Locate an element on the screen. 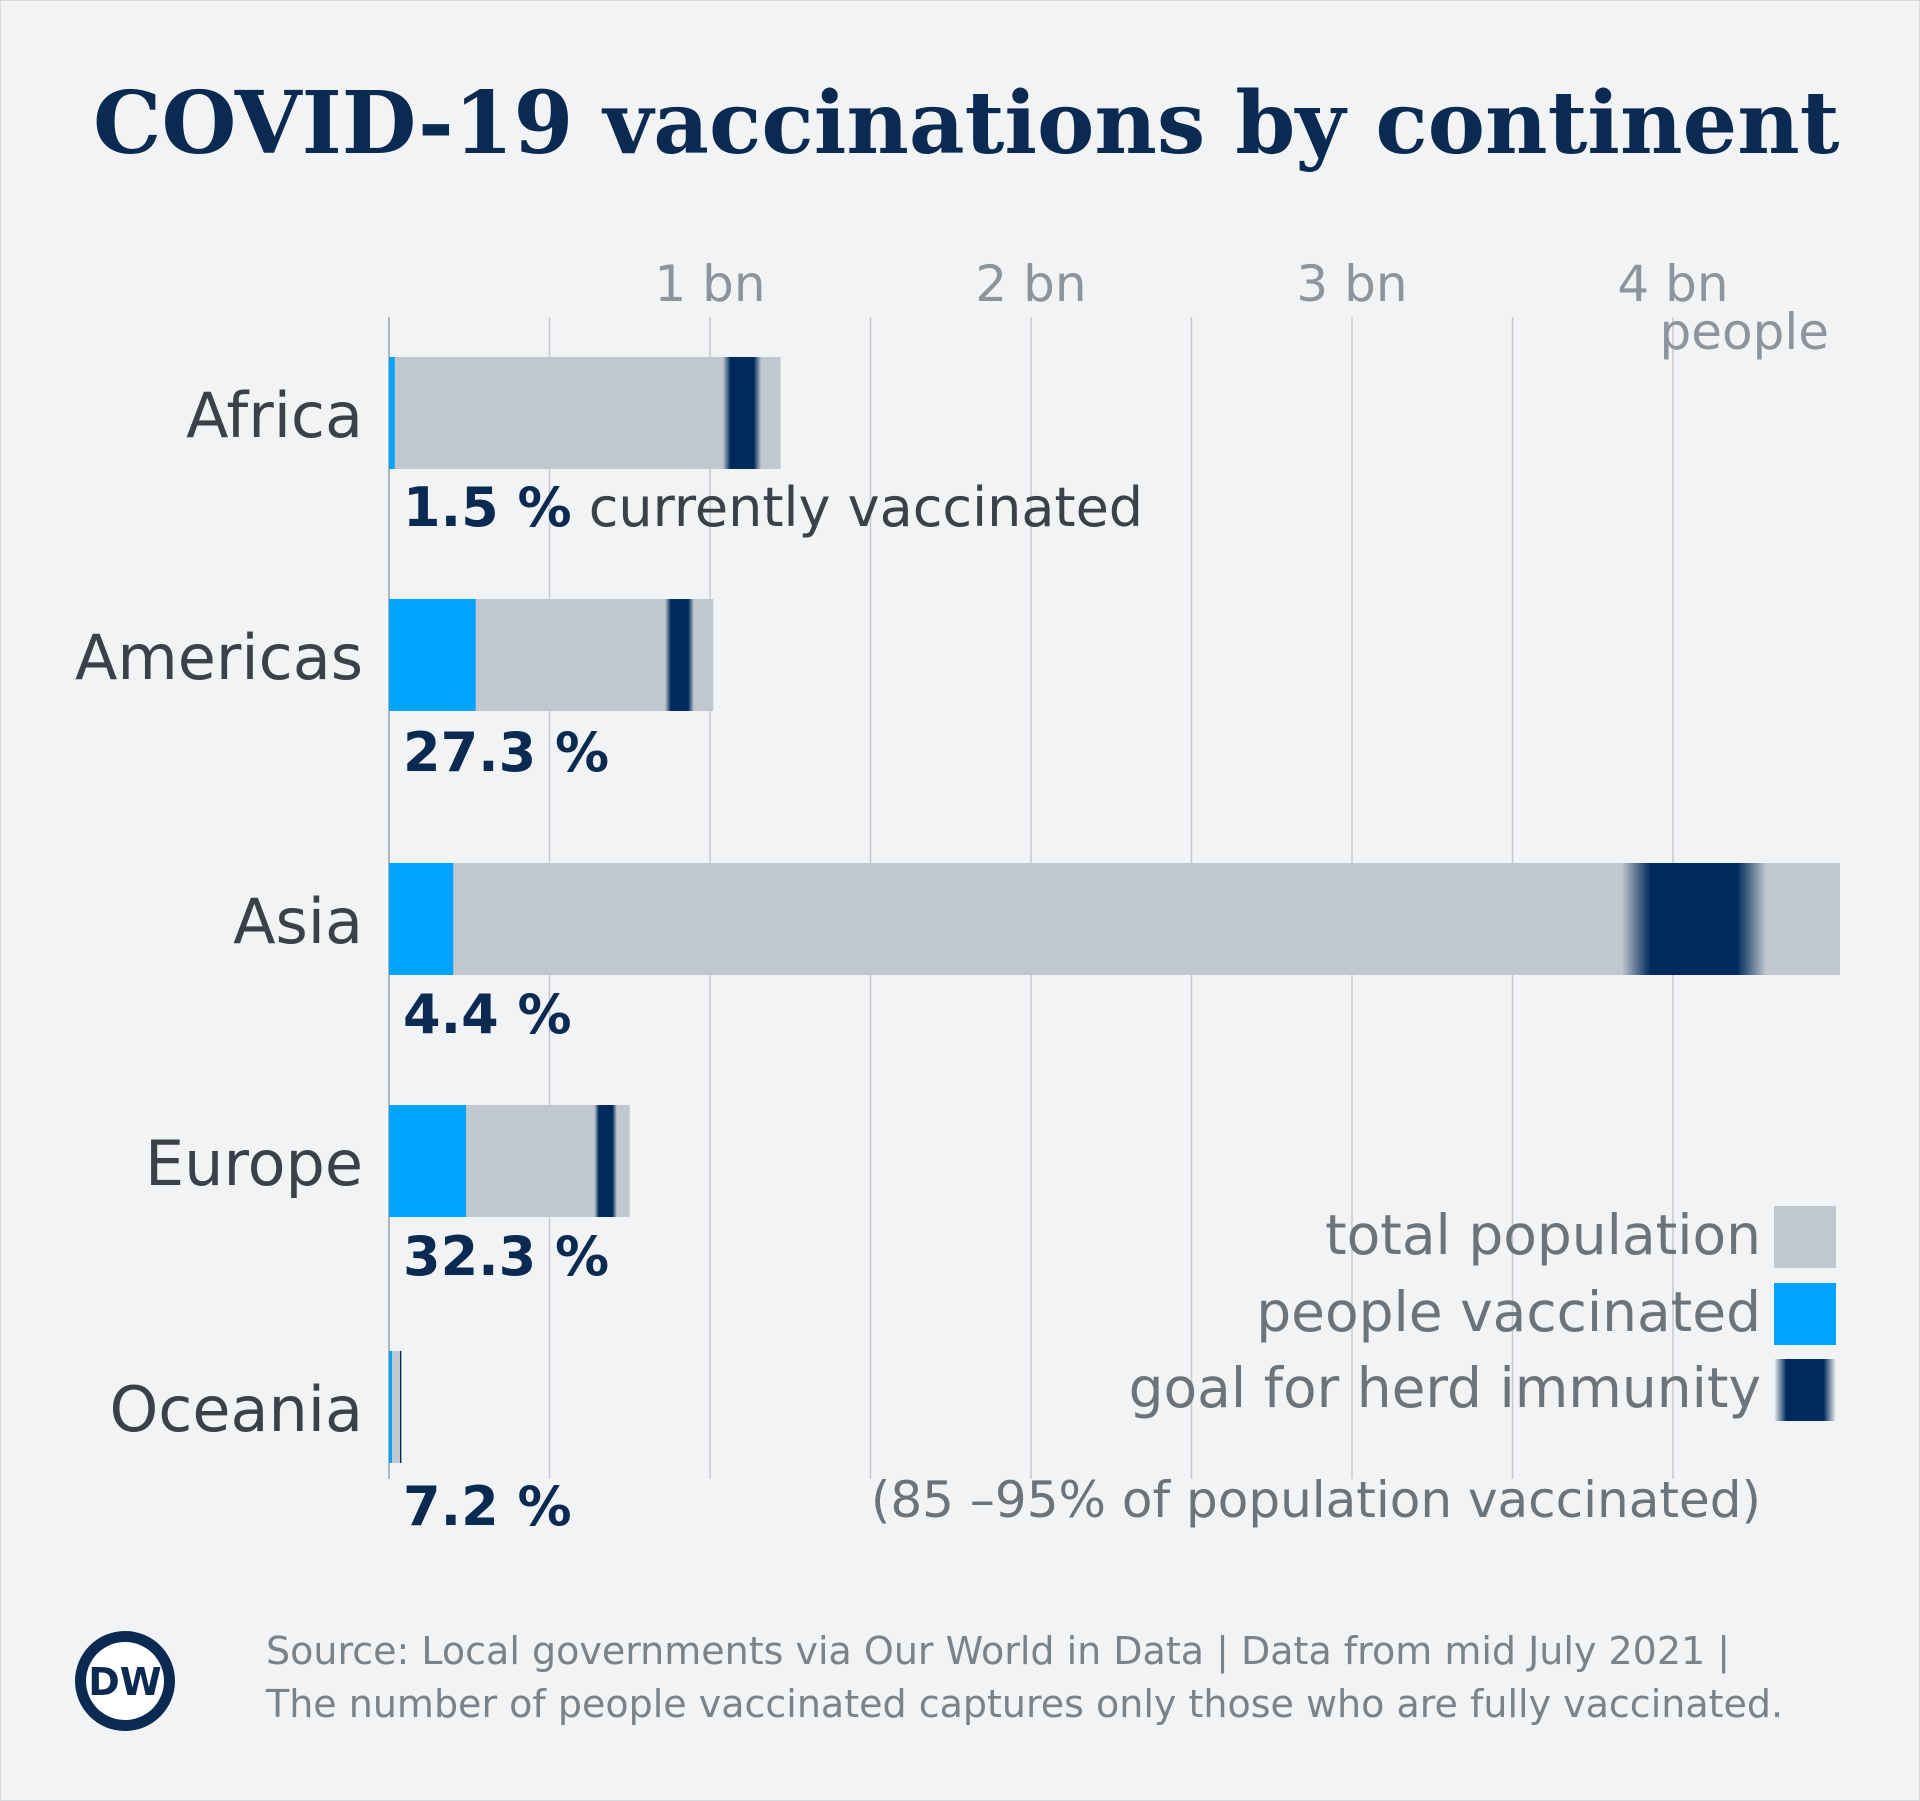  legend-note: (85 –95% of population vaccinated) is located at coordinates (1316, 1500).